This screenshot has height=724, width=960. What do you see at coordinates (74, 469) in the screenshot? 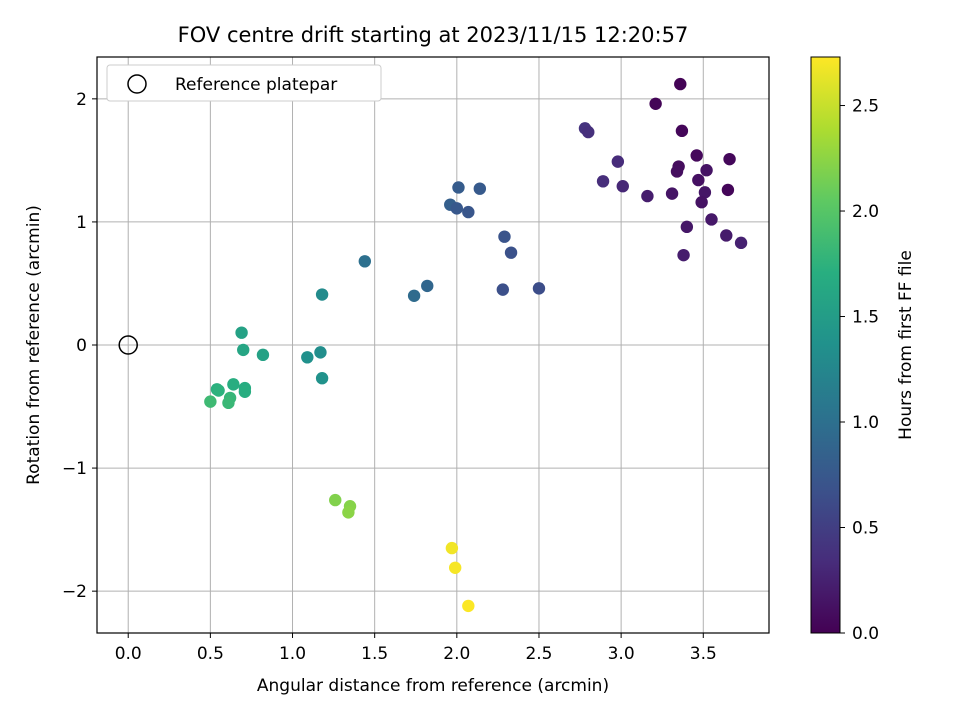
I see `y-tick-label: −1` at bounding box center [74, 469].